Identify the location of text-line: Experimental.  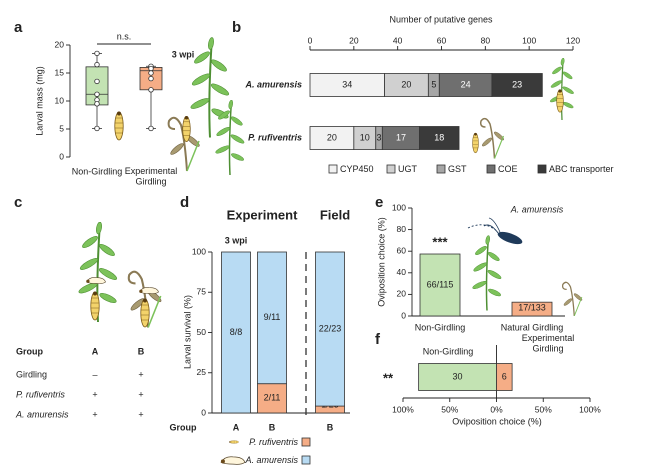
(548, 338).